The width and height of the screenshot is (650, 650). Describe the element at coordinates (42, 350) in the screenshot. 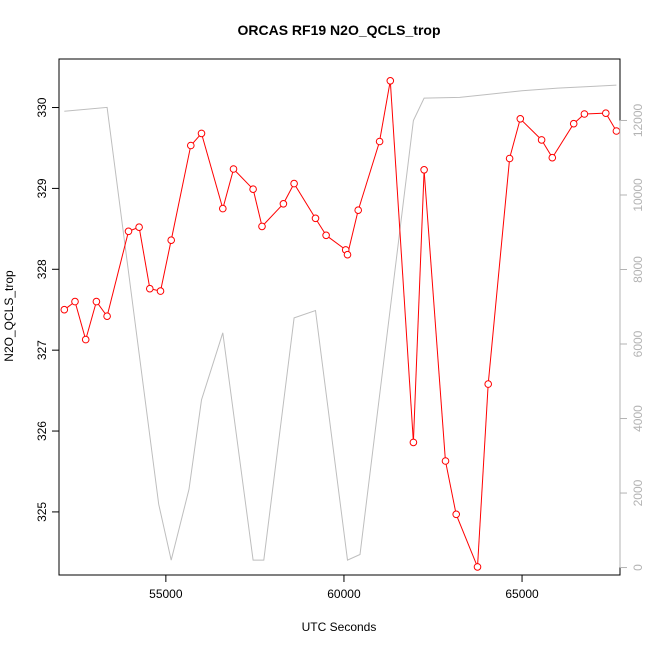

I see `y-tick-label: 327` at that location.